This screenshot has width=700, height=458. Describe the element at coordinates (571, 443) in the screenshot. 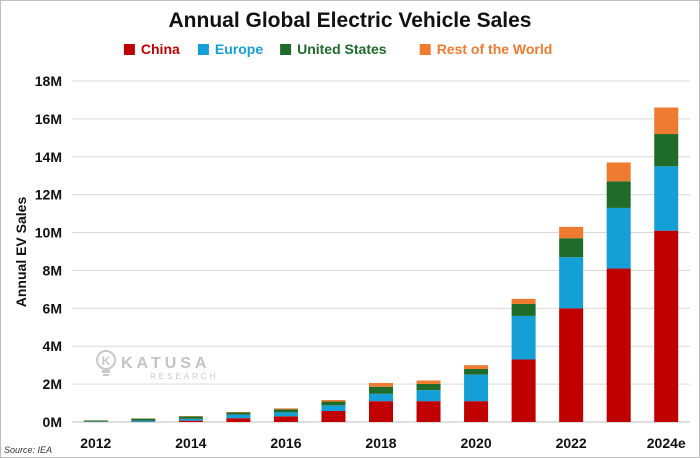

I see `x-tick-label: 2022` at that location.